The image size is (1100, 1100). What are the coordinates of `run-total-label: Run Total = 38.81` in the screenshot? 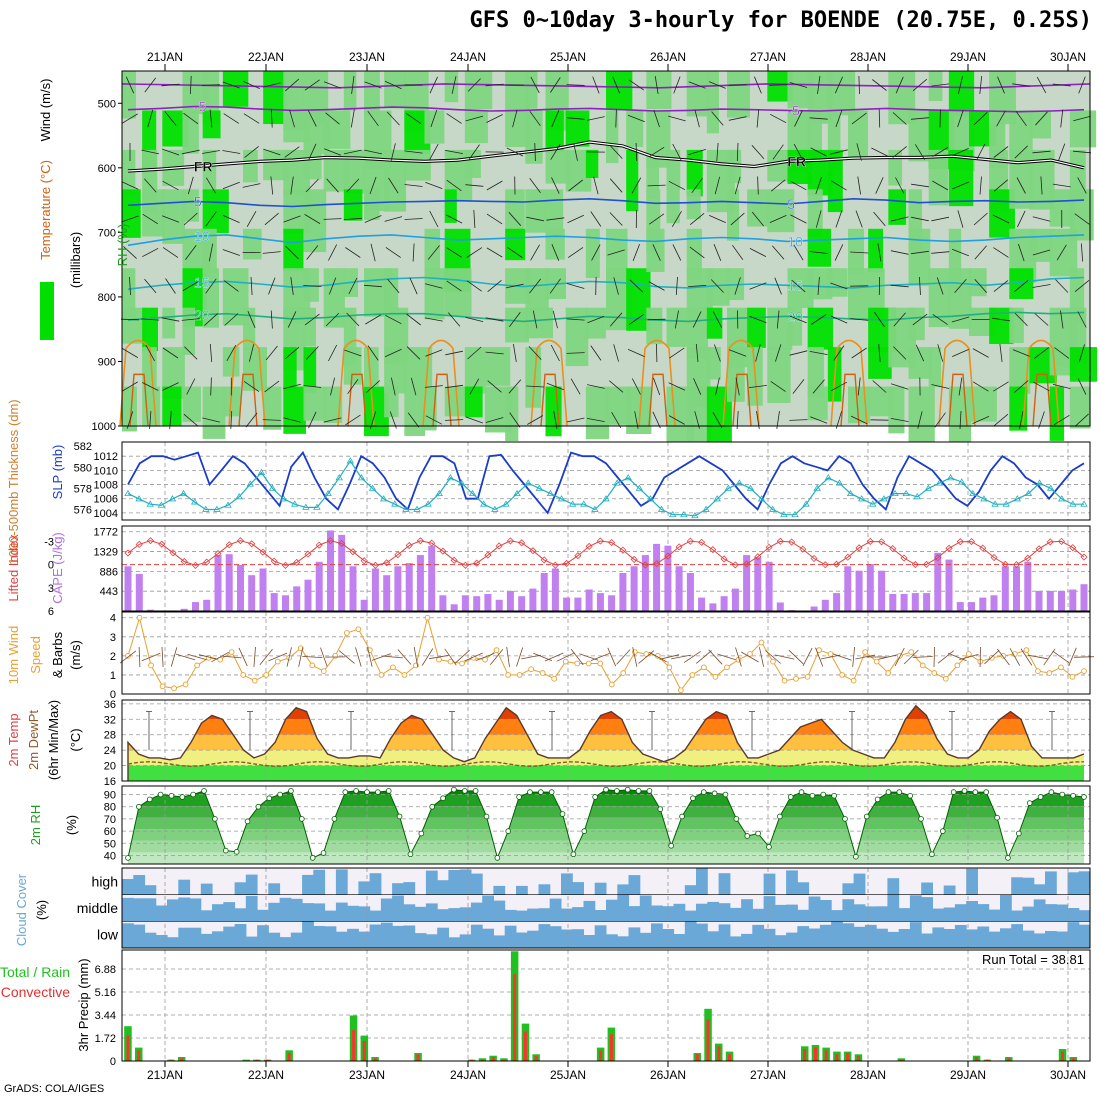 It's located at (1033, 959).